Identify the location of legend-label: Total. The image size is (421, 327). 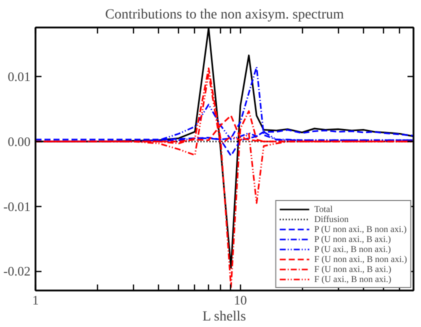
(324, 209).